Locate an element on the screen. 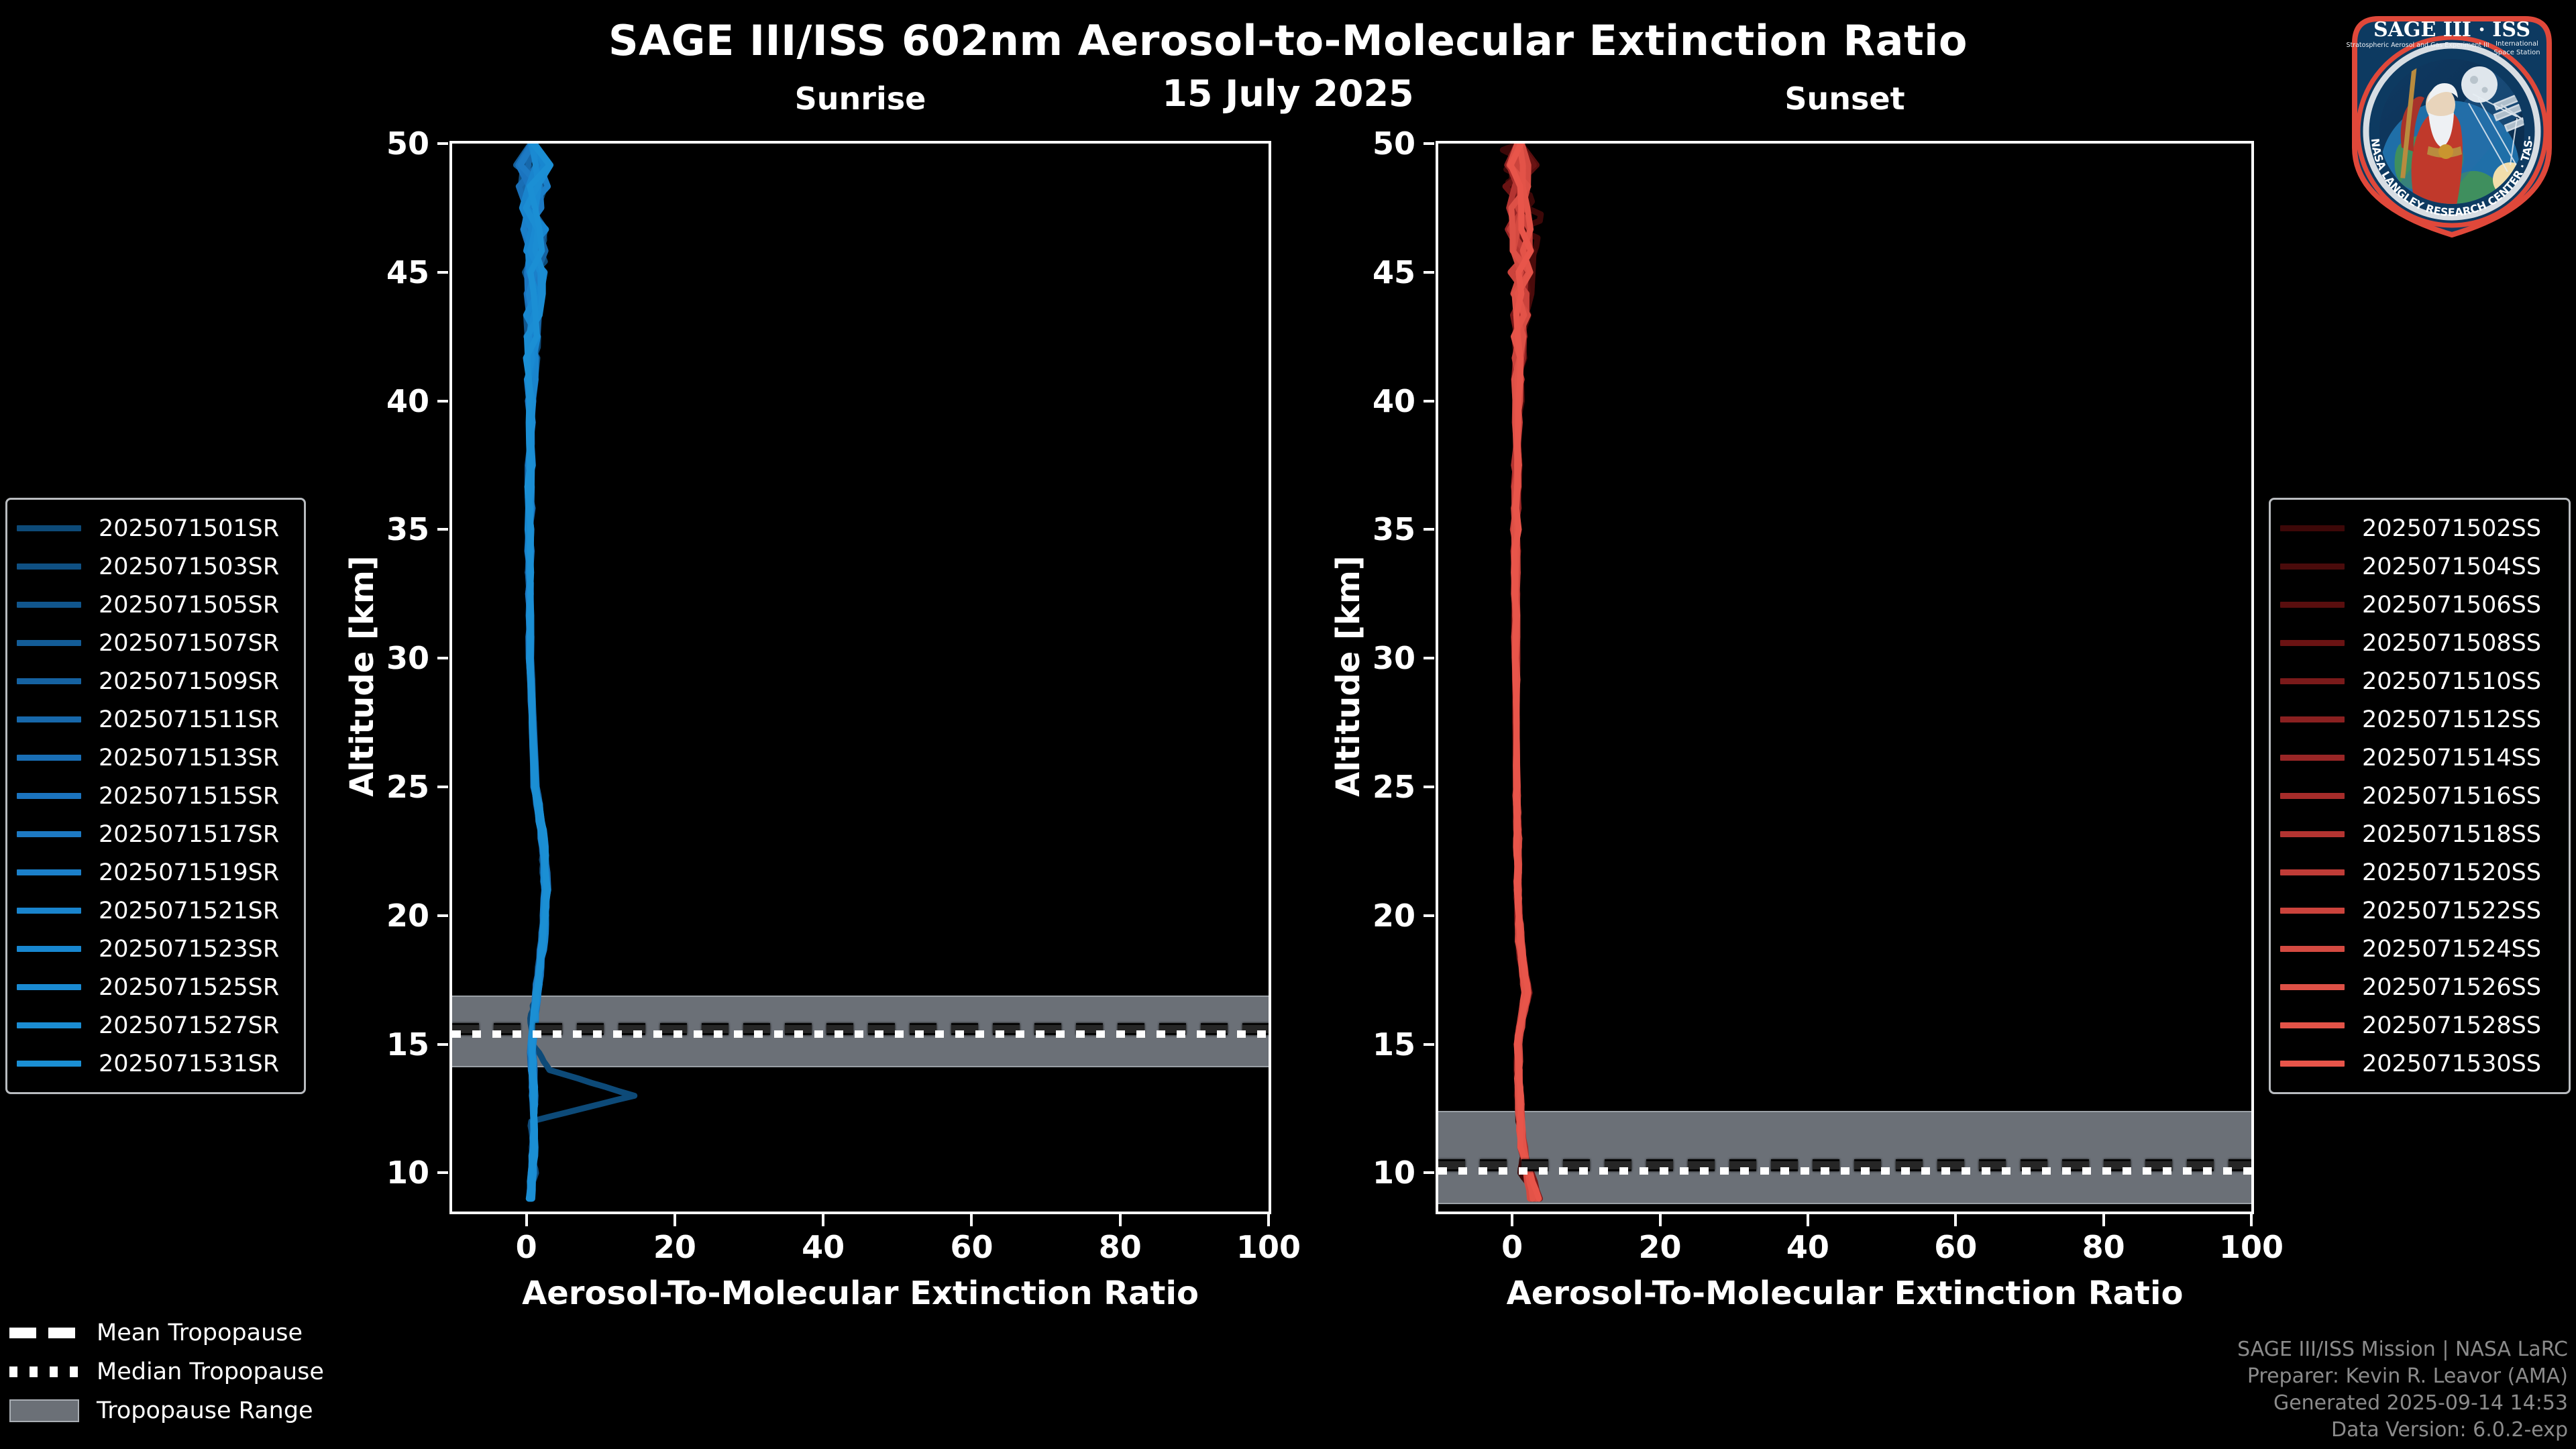 The width and height of the screenshot is (2576, 1449). legend-label: 2025071523SR is located at coordinates (189, 949).